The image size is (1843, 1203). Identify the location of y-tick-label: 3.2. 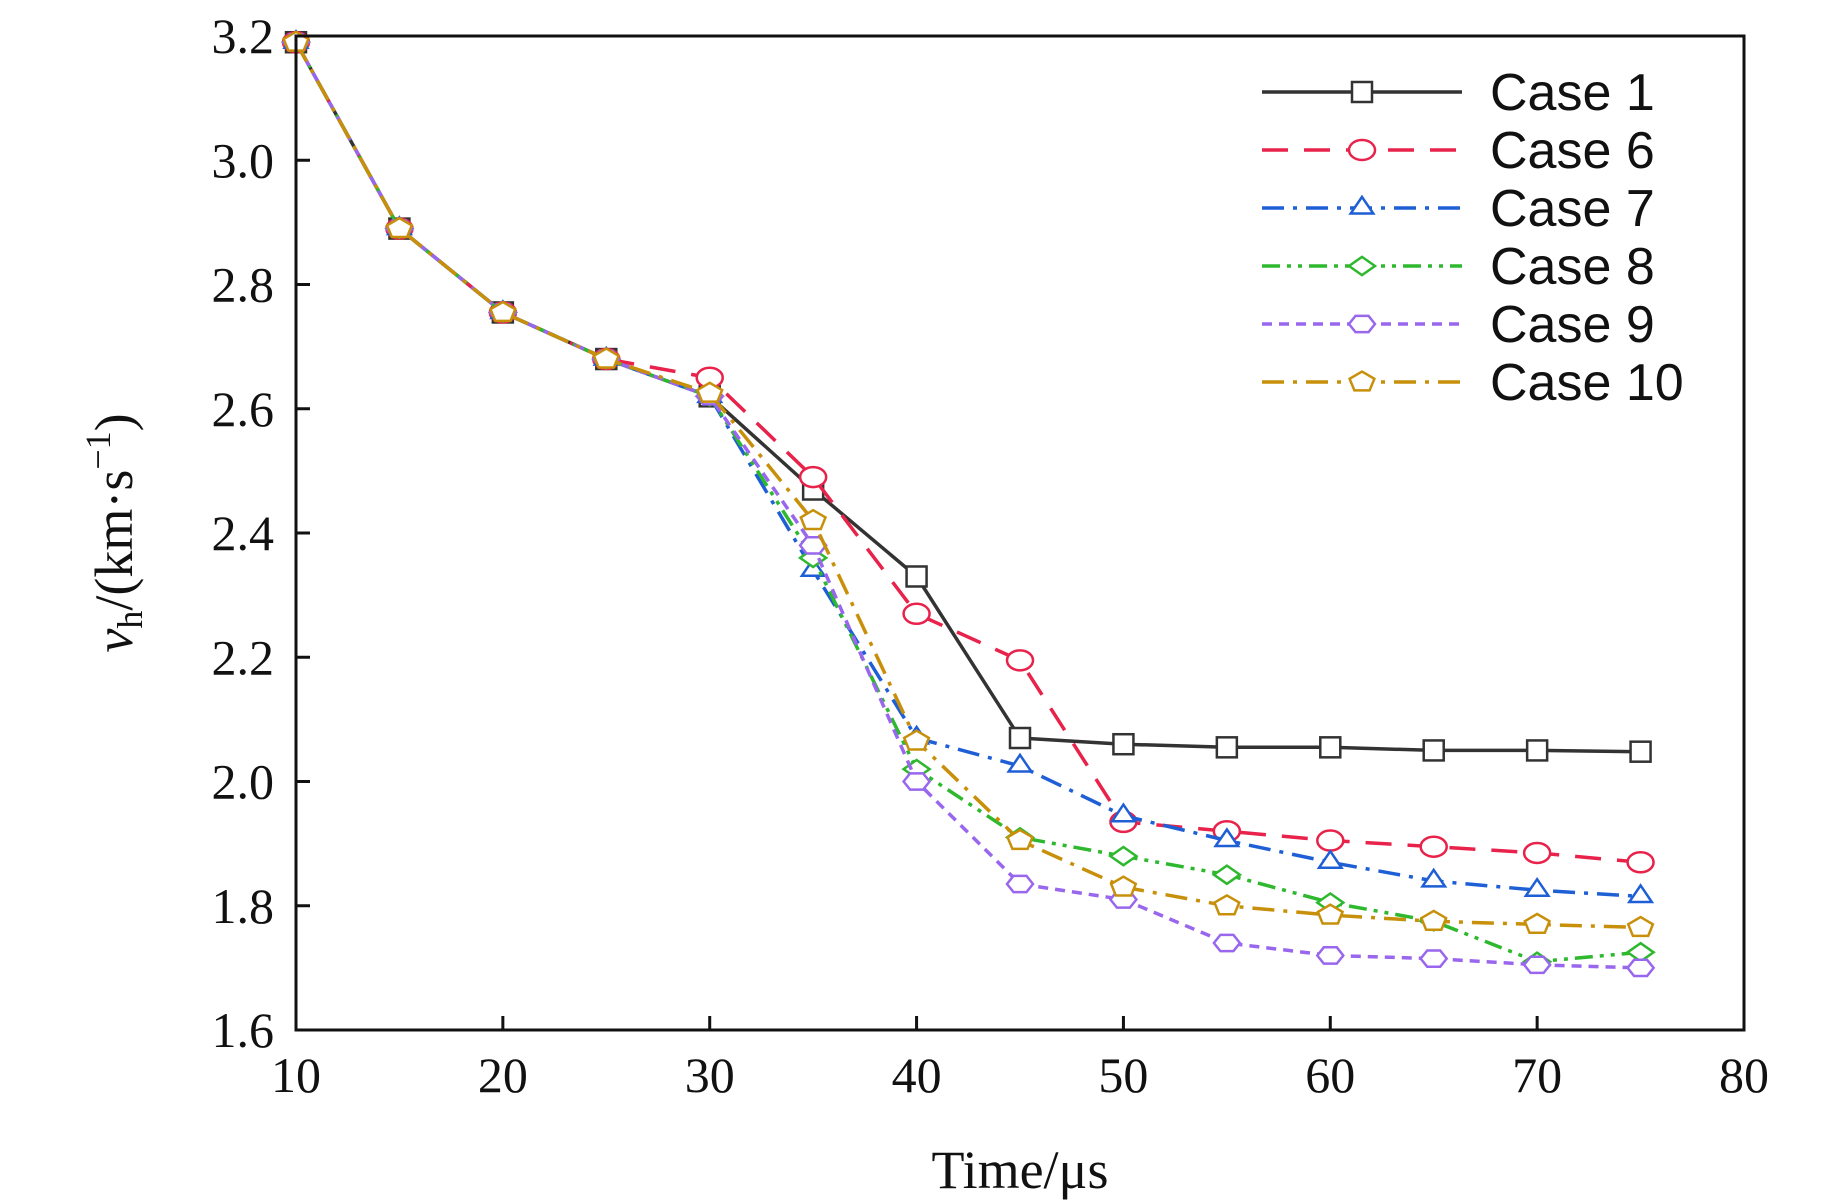
(243, 36).